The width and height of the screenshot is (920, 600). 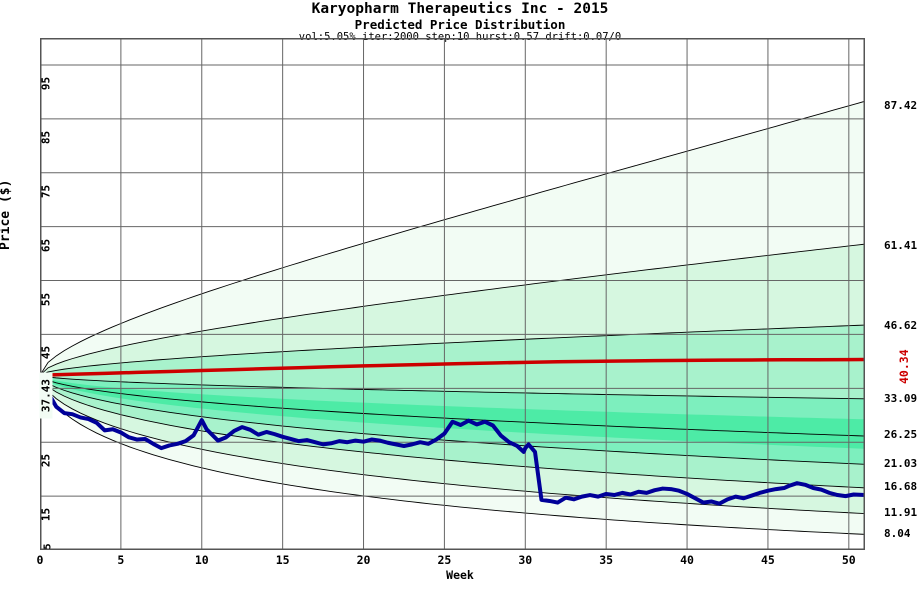 I want to click on y-tick-label: 25, so click(x=46, y=461).